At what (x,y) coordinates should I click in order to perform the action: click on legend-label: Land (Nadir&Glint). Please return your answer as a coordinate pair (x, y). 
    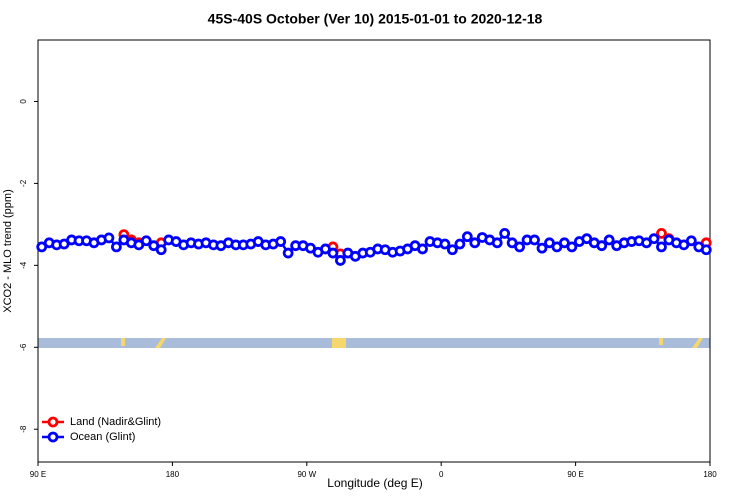
    Looking at the image, I should click on (115, 422).